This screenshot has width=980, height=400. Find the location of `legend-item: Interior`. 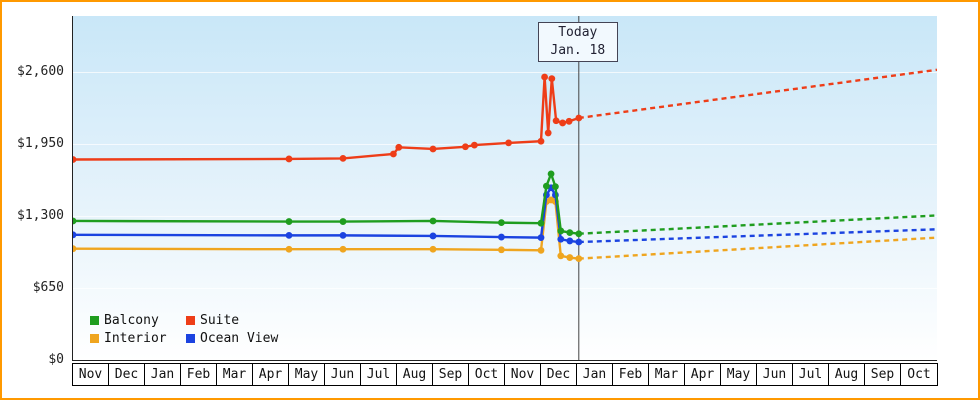

legend-item: Interior is located at coordinates (138, 338).